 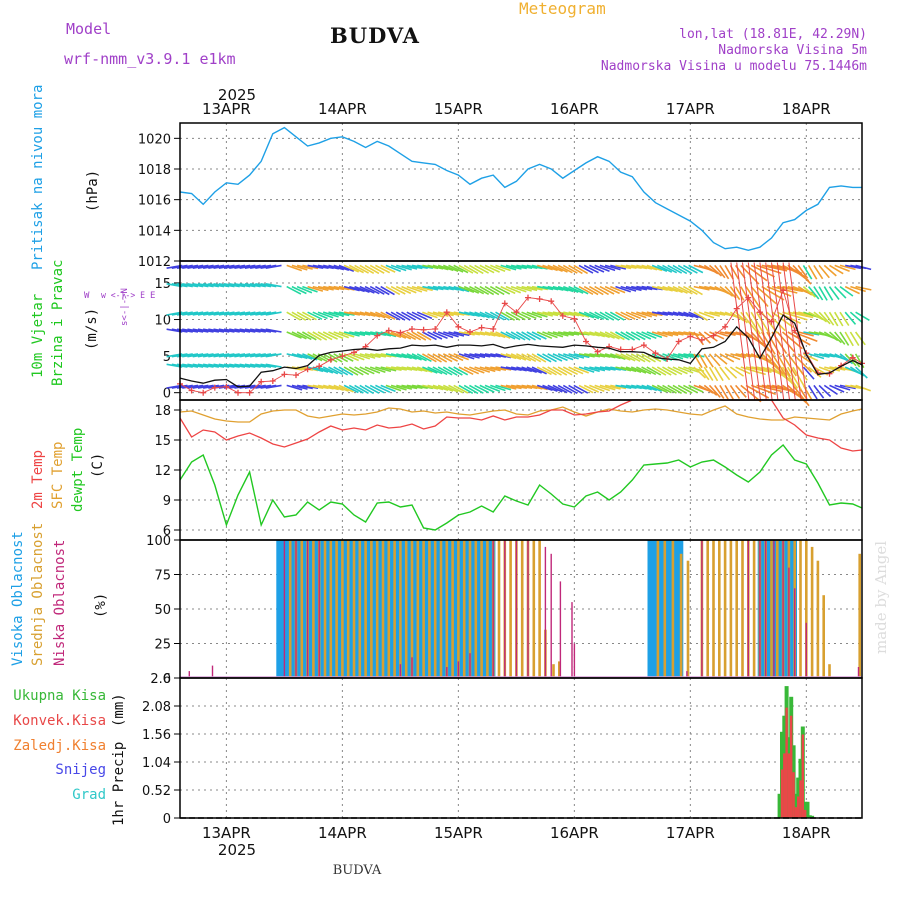 What do you see at coordinates (59, 721) in the screenshot?
I see `legend-convective-rain: Konvek.Kisa` at bounding box center [59, 721].